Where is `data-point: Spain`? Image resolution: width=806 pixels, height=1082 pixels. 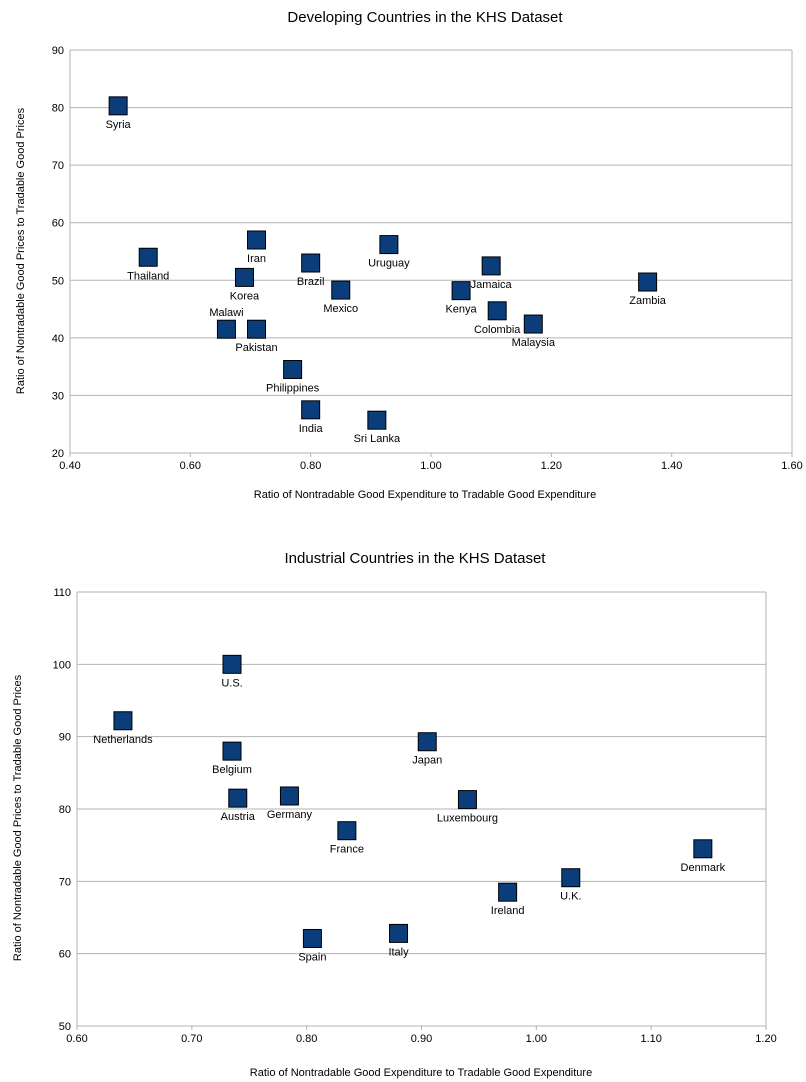 data-point: Spain is located at coordinates (312, 945).